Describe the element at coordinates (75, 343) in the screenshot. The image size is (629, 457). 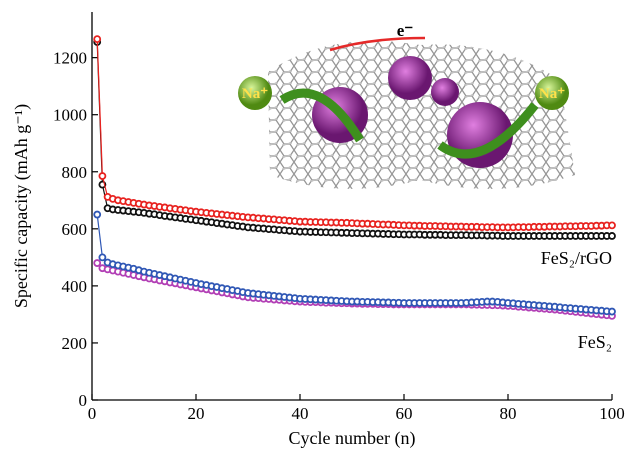
I see `y-tick-label: 200` at that location.